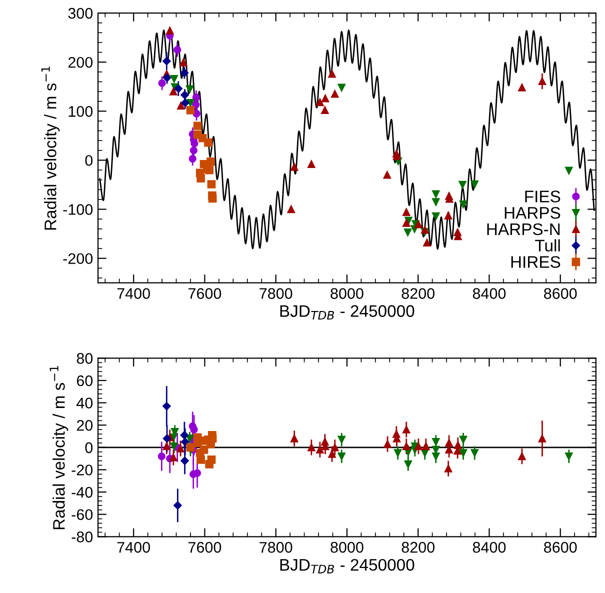  I want to click on legend-label: HIRES, so click(535, 262).